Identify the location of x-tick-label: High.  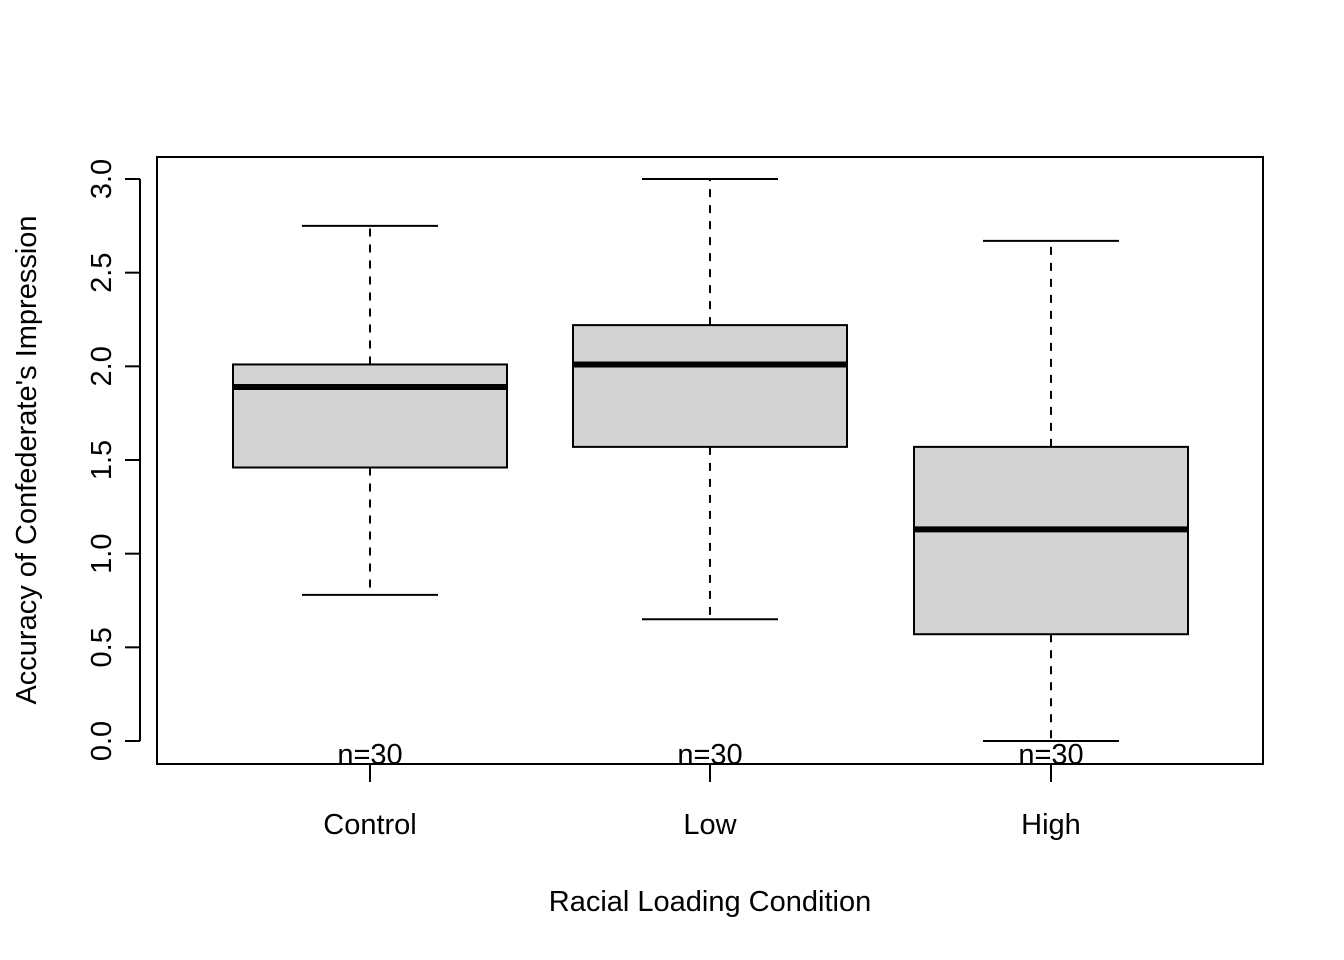
(1051, 825).